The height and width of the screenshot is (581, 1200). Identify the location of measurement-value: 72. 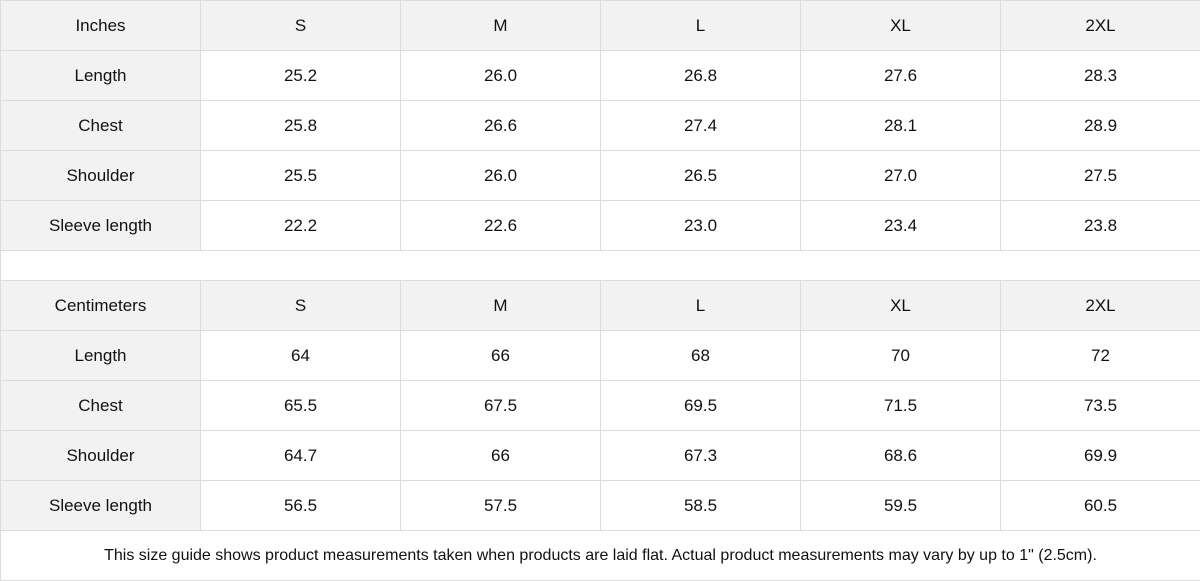
(1100, 356).